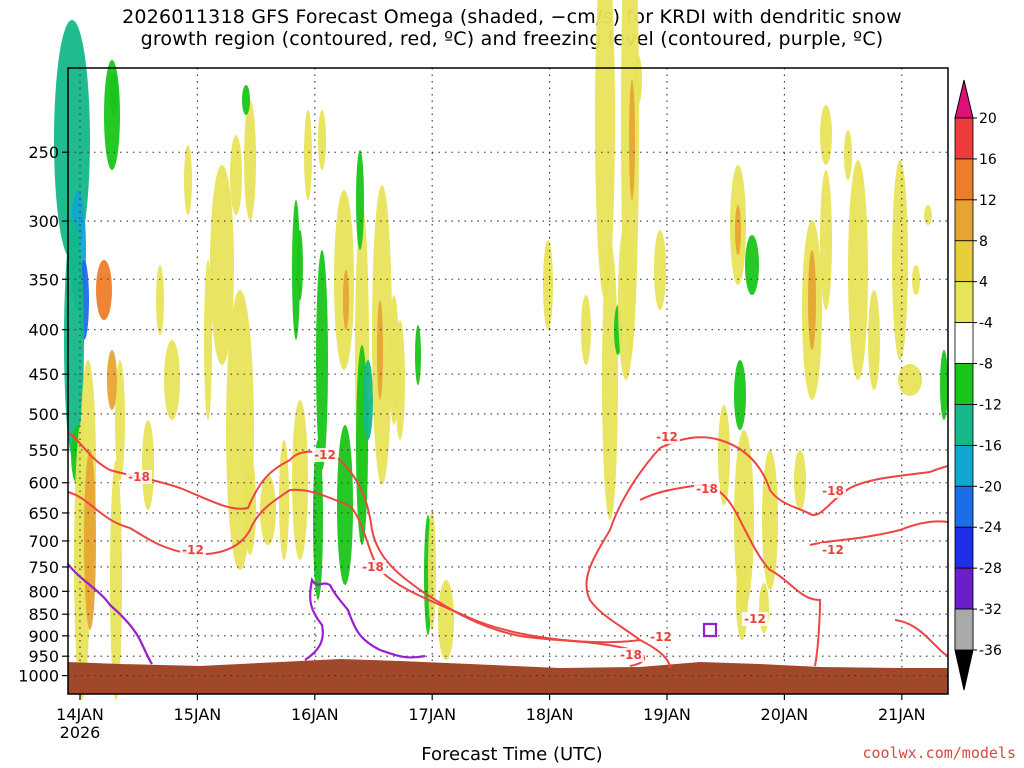  I want to click on colorbar-label-6: -8, so click(986, 365).